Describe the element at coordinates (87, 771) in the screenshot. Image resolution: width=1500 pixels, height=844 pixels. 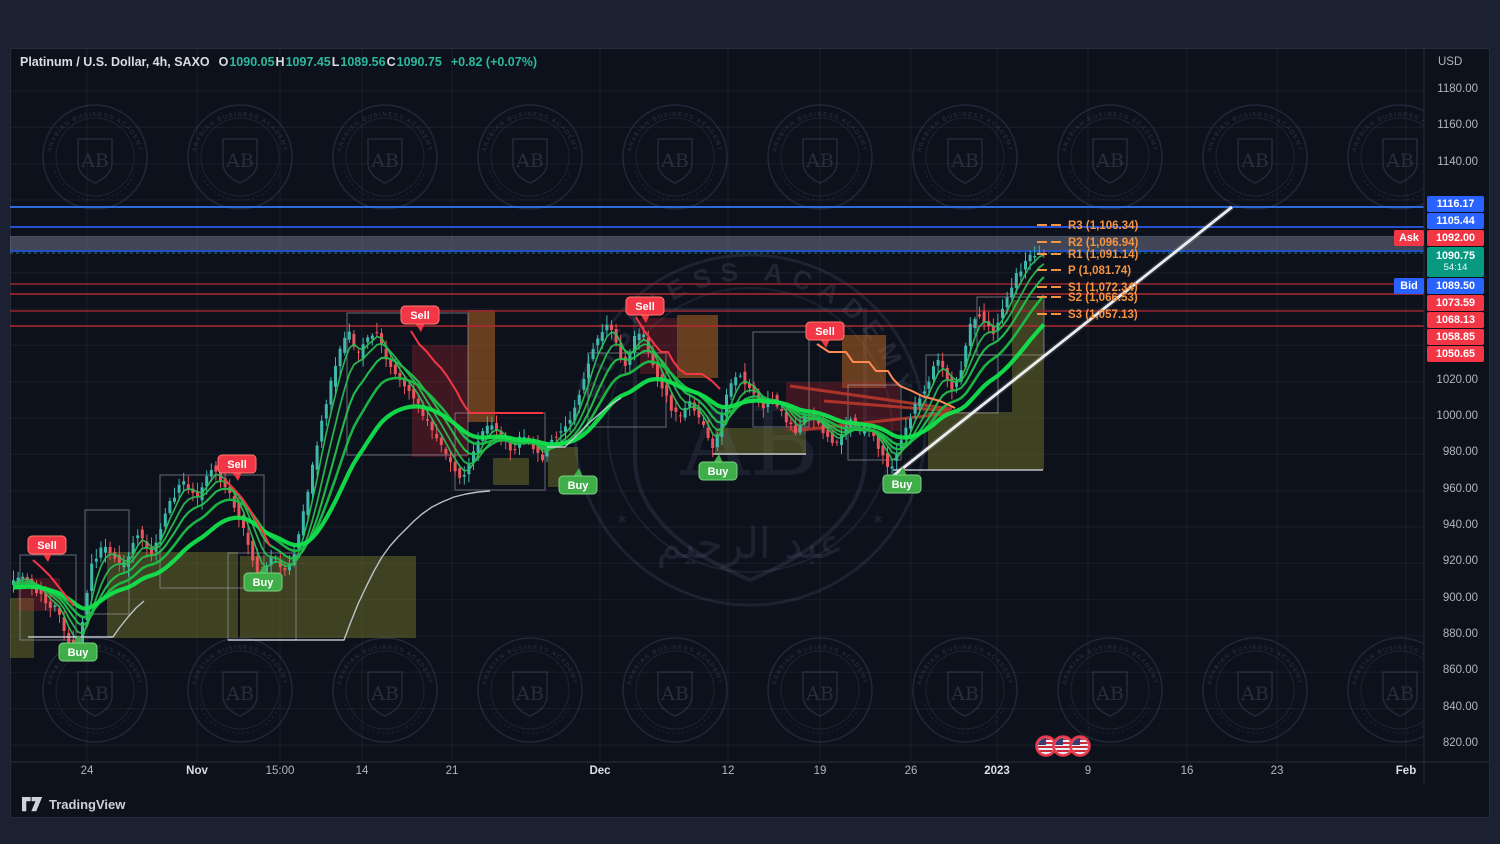
I see `time-tick-label: 24` at that location.